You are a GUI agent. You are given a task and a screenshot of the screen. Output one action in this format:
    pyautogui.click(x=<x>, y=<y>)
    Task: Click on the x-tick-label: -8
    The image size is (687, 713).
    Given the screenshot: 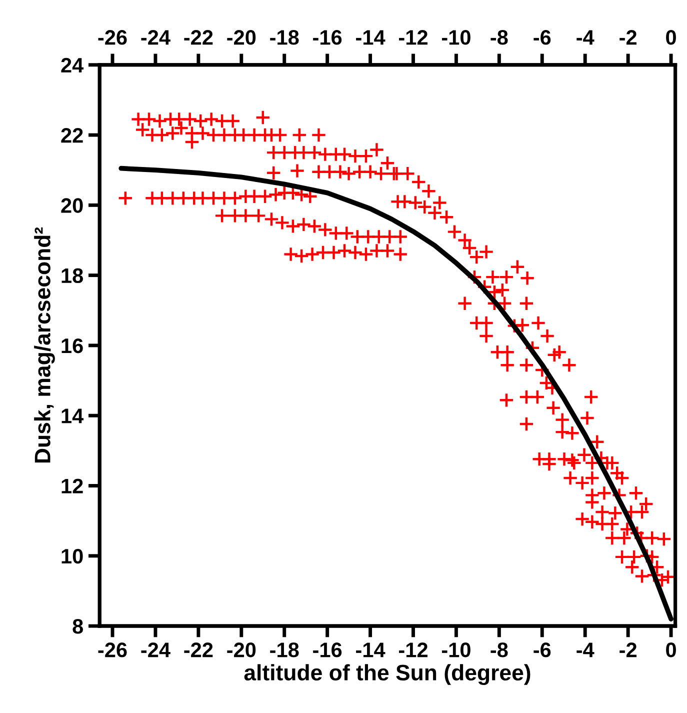 What is the action you would take?
    pyautogui.click(x=499, y=650)
    